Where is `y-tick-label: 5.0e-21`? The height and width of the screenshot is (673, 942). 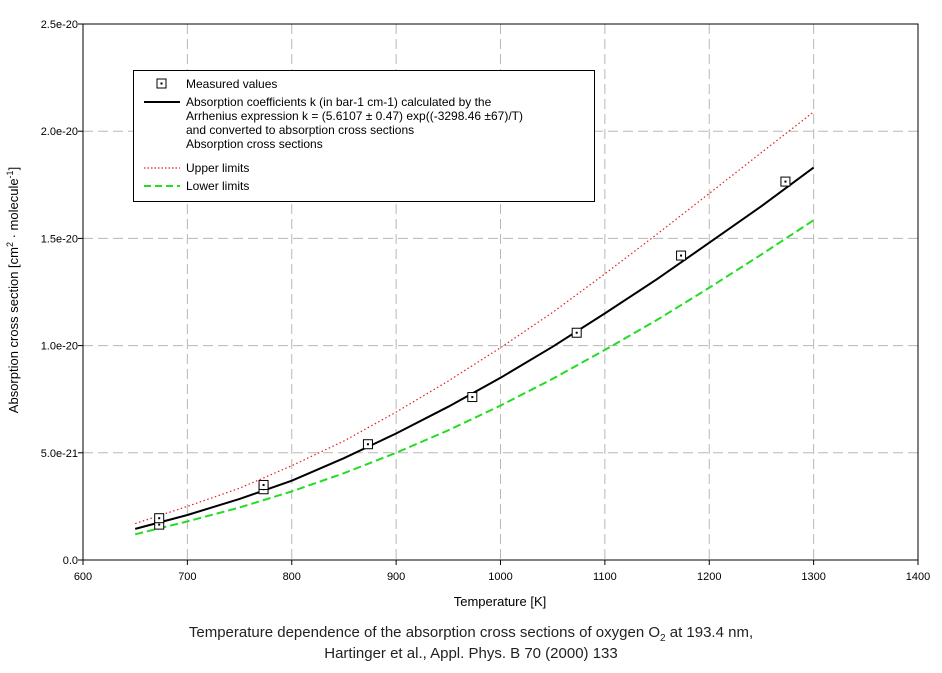
y-tick-label: 5.0e-21 is located at coordinates (59, 454).